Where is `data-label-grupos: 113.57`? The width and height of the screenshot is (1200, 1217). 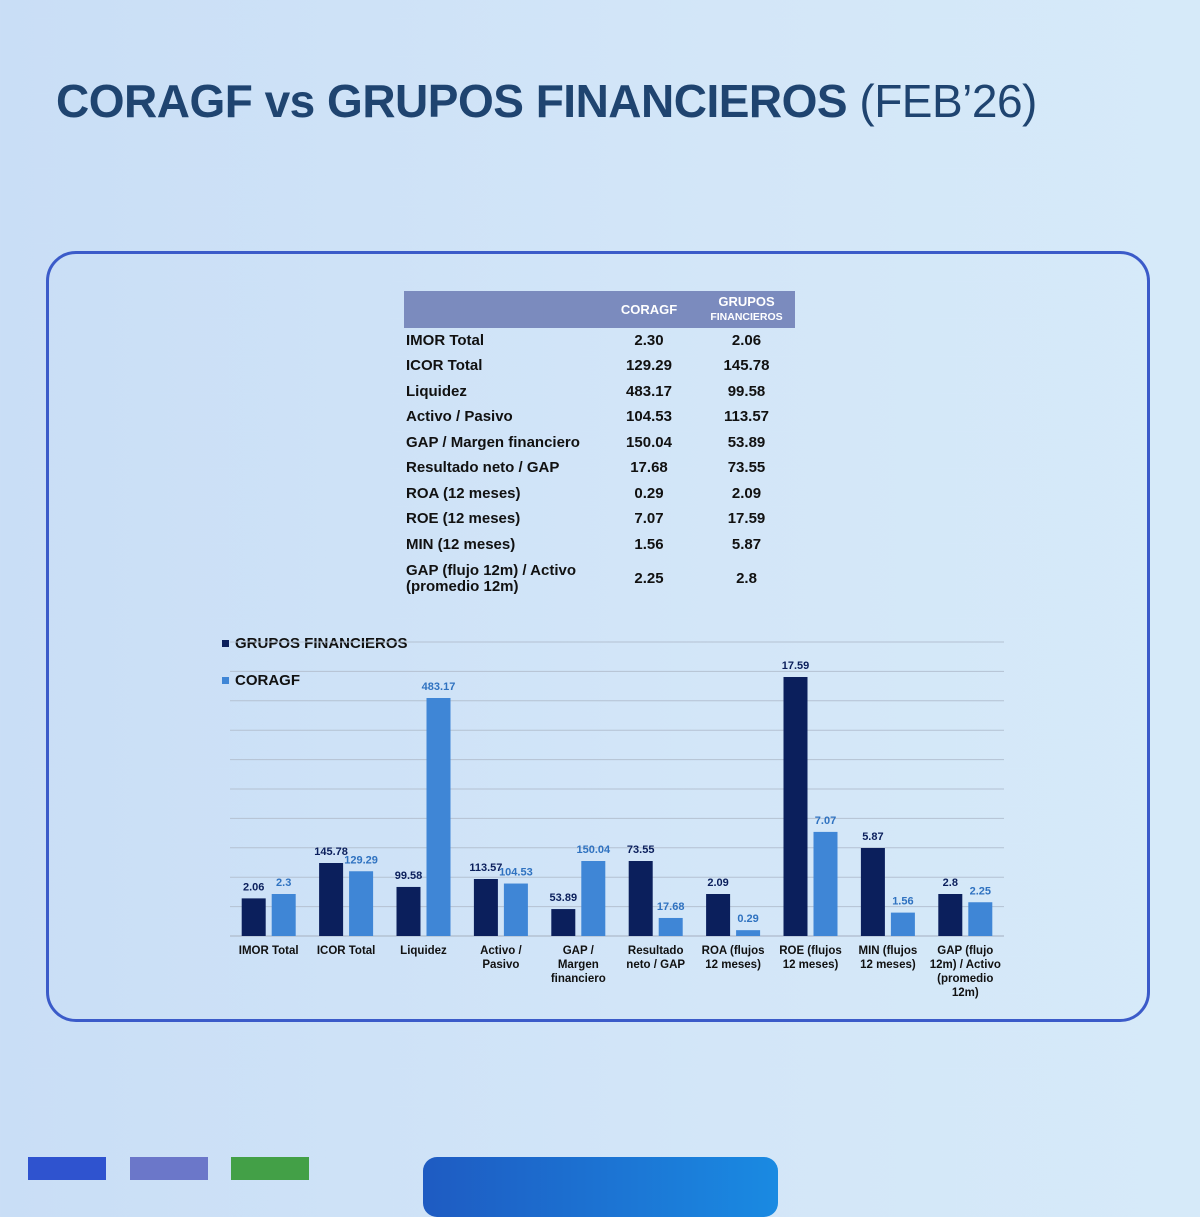 data-label-grupos: 113.57 is located at coordinates (485, 868).